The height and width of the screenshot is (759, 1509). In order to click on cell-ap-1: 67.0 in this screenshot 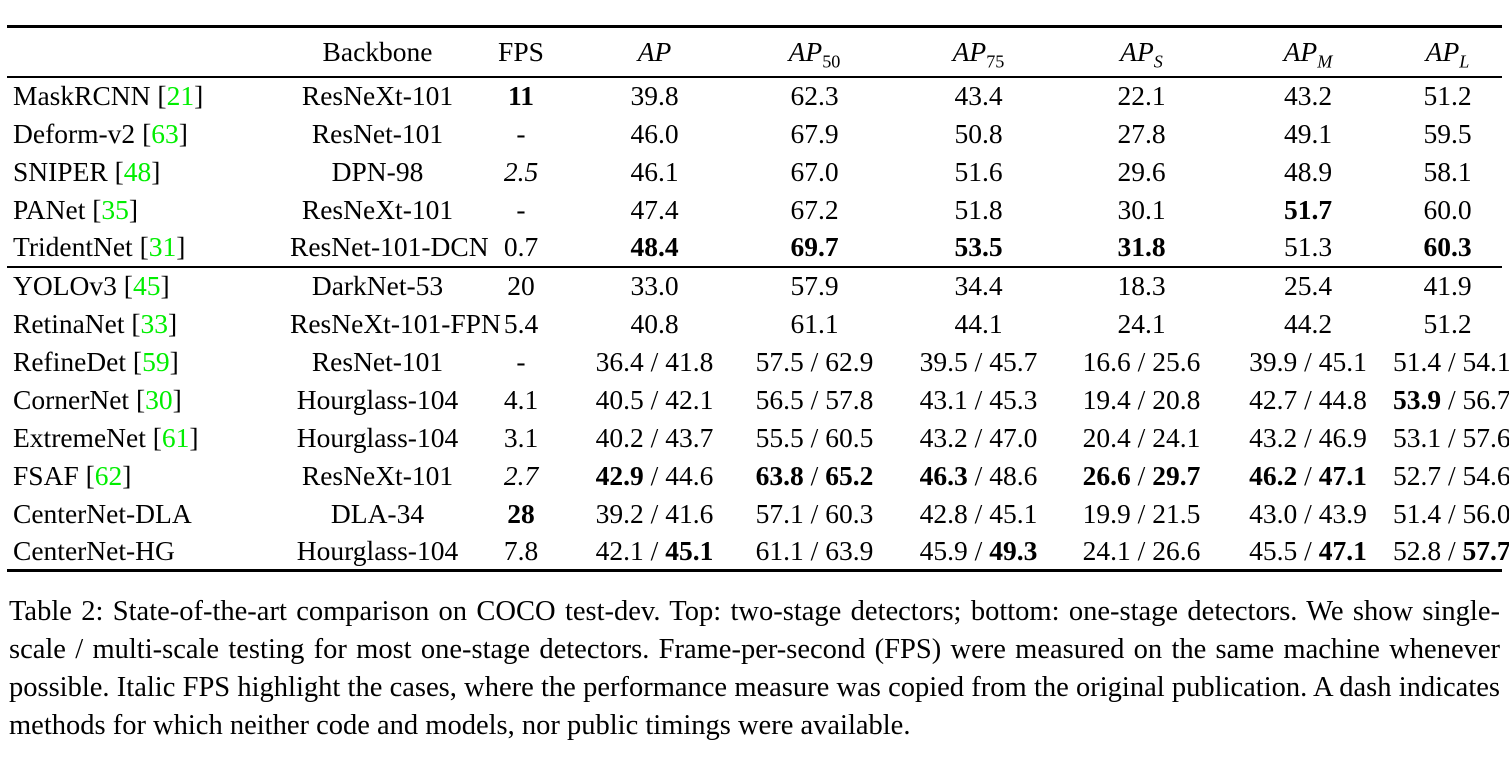, I will do `click(814, 171)`.